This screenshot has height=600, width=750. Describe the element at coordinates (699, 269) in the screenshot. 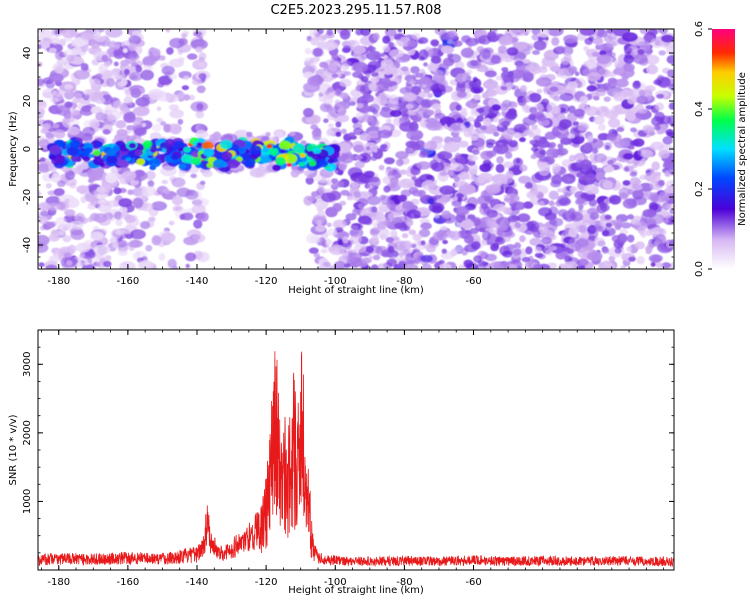

I see `colorbar-tick-label: 0.0` at that location.